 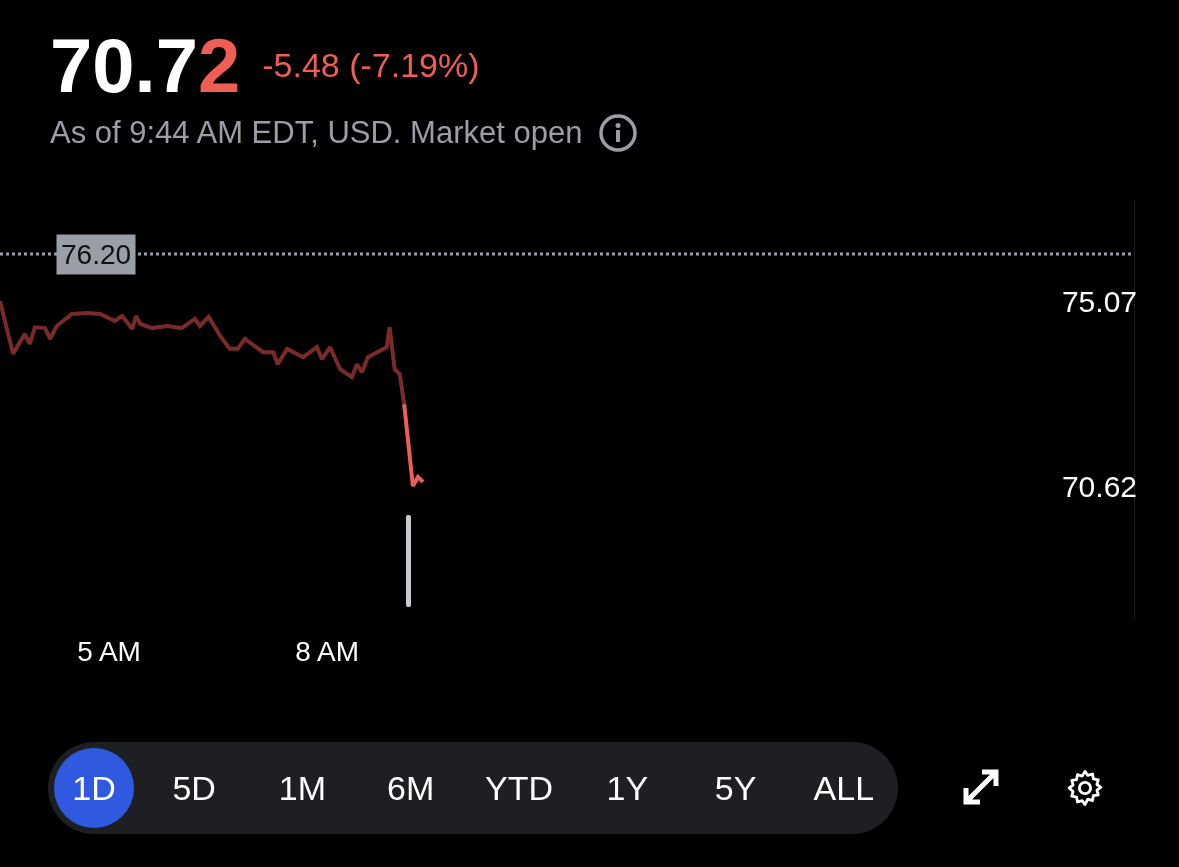 What do you see at coordinates (327, 651) in the screenshot?
I see `x-tick-label: 8 AM` at bounding box center [327, 651].